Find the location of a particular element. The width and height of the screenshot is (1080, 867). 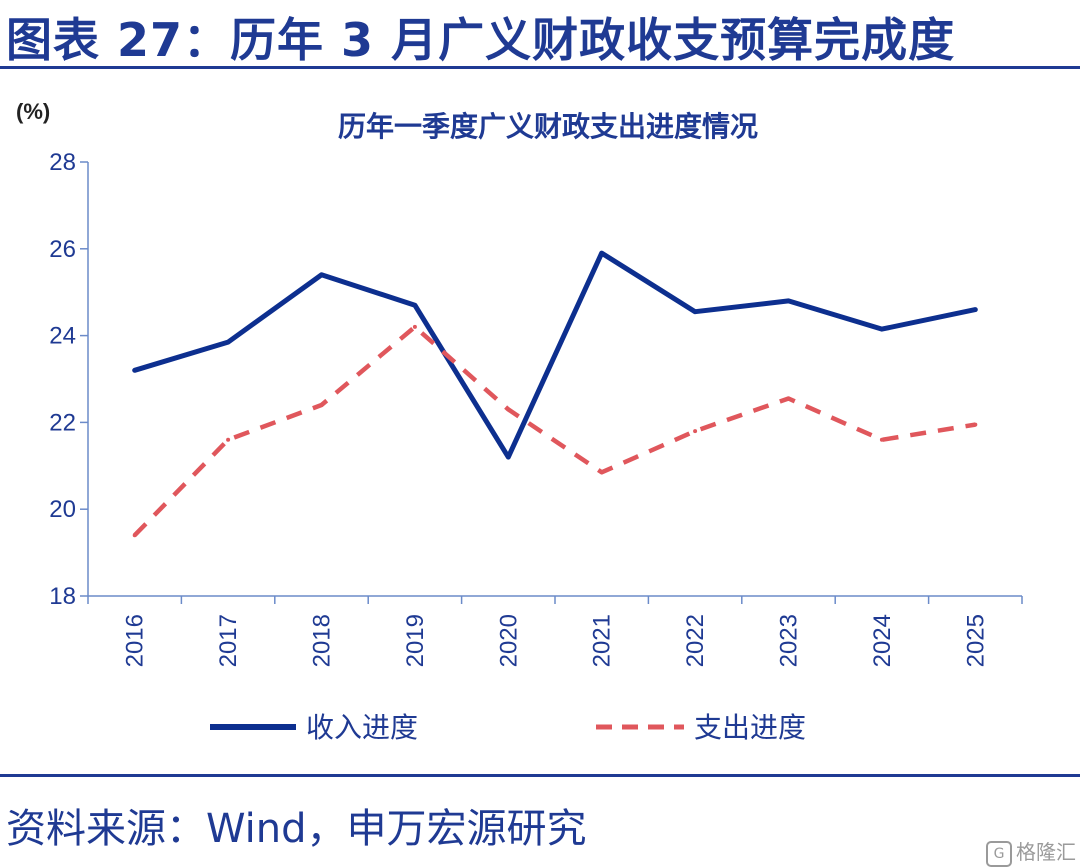

x-tick-label: 2023 is located at coordinates (789, 640).